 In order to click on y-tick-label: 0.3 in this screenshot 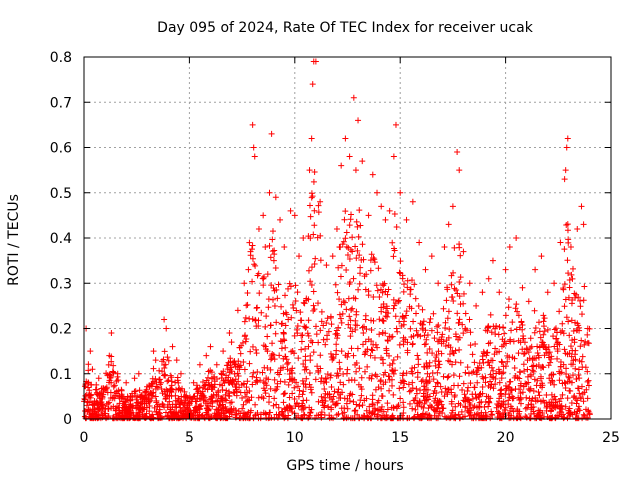, I will do `click(61, 284)`.